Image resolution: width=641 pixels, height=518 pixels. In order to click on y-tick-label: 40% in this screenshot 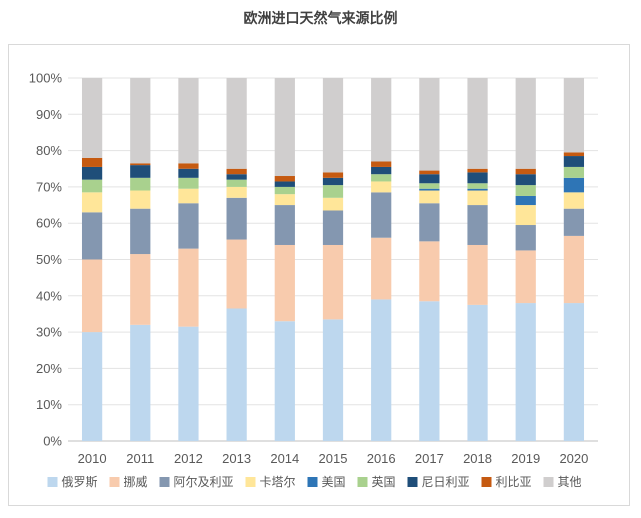, I will do `click(49, 295)`.